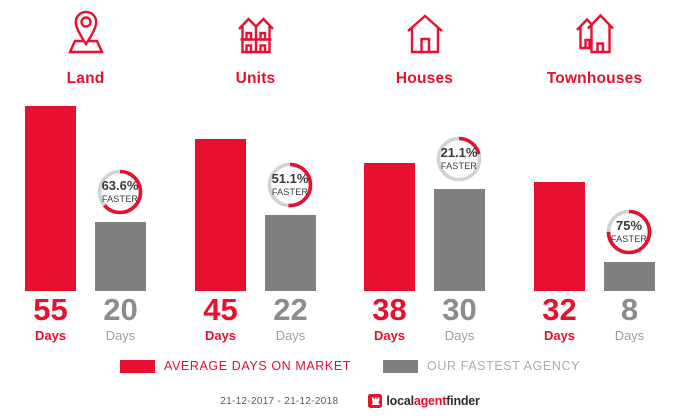  Describe the element at coordinates (120, 318) in the screenshot. I see `fastest-agency-value: 20 Days` at that location.